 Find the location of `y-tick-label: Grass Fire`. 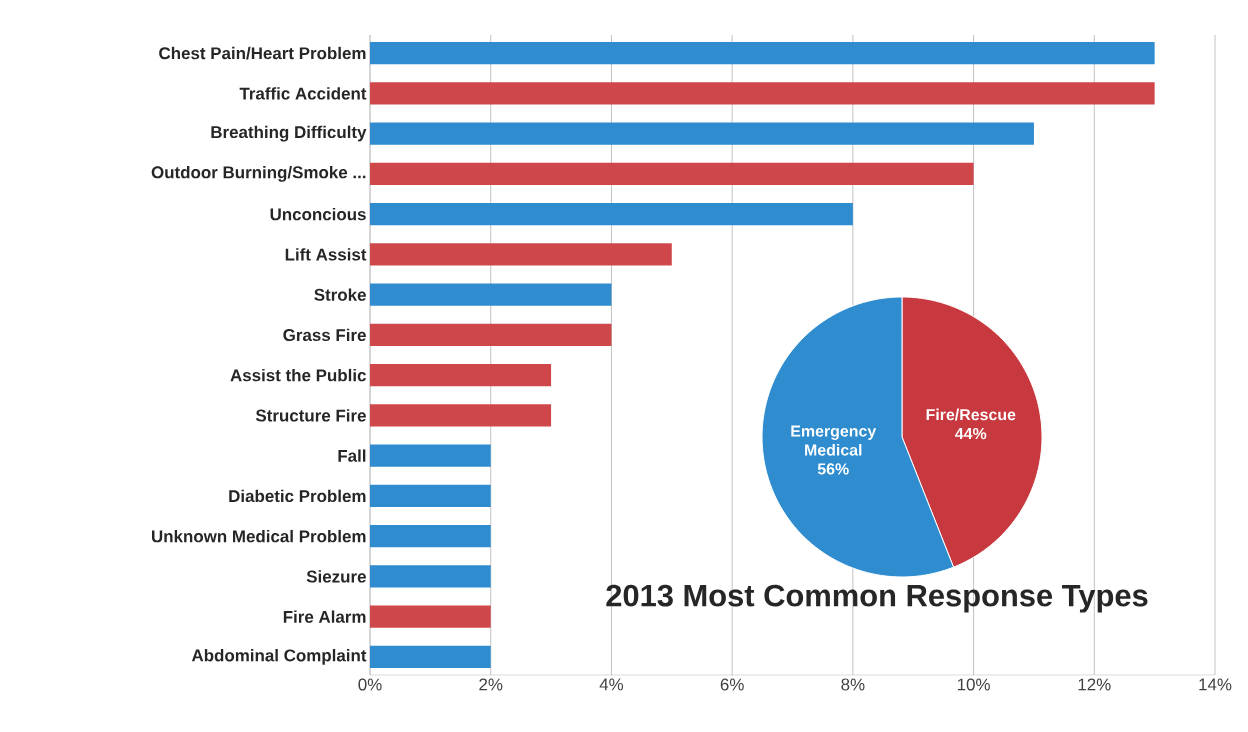

y-tick-label: Grass Fire is located at coordinates (324, 335).